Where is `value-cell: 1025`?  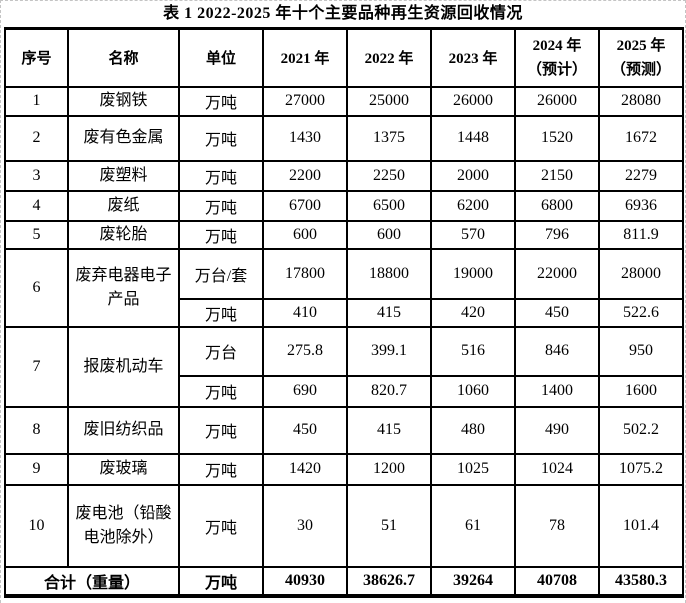 value-cell: 1025 is located at coordinates (473, 469).